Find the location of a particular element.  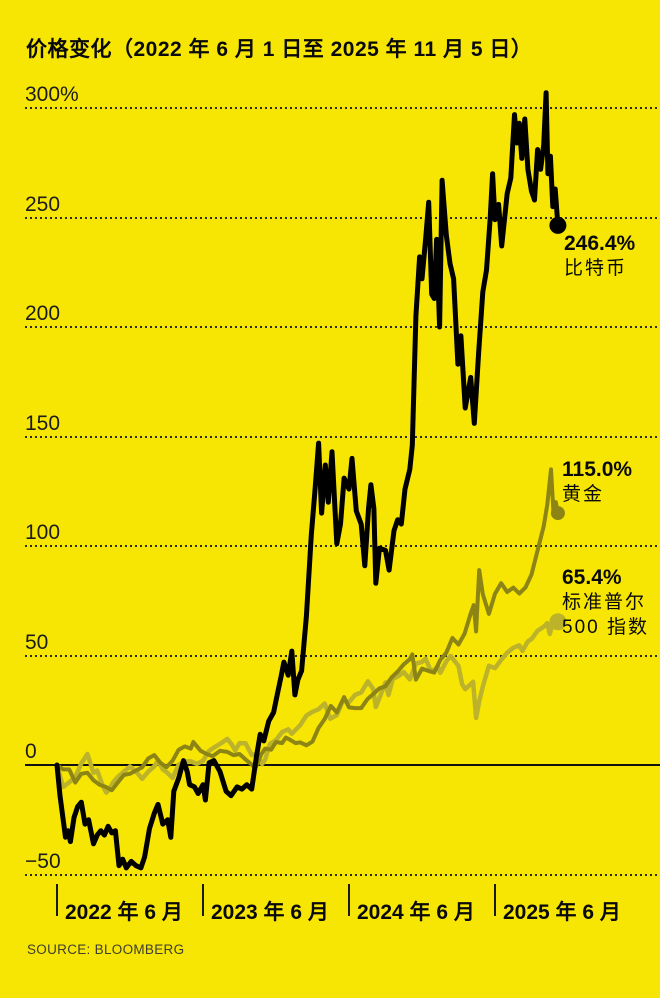

y-axis-label-300: 300% is located at coordinates (52, 94).